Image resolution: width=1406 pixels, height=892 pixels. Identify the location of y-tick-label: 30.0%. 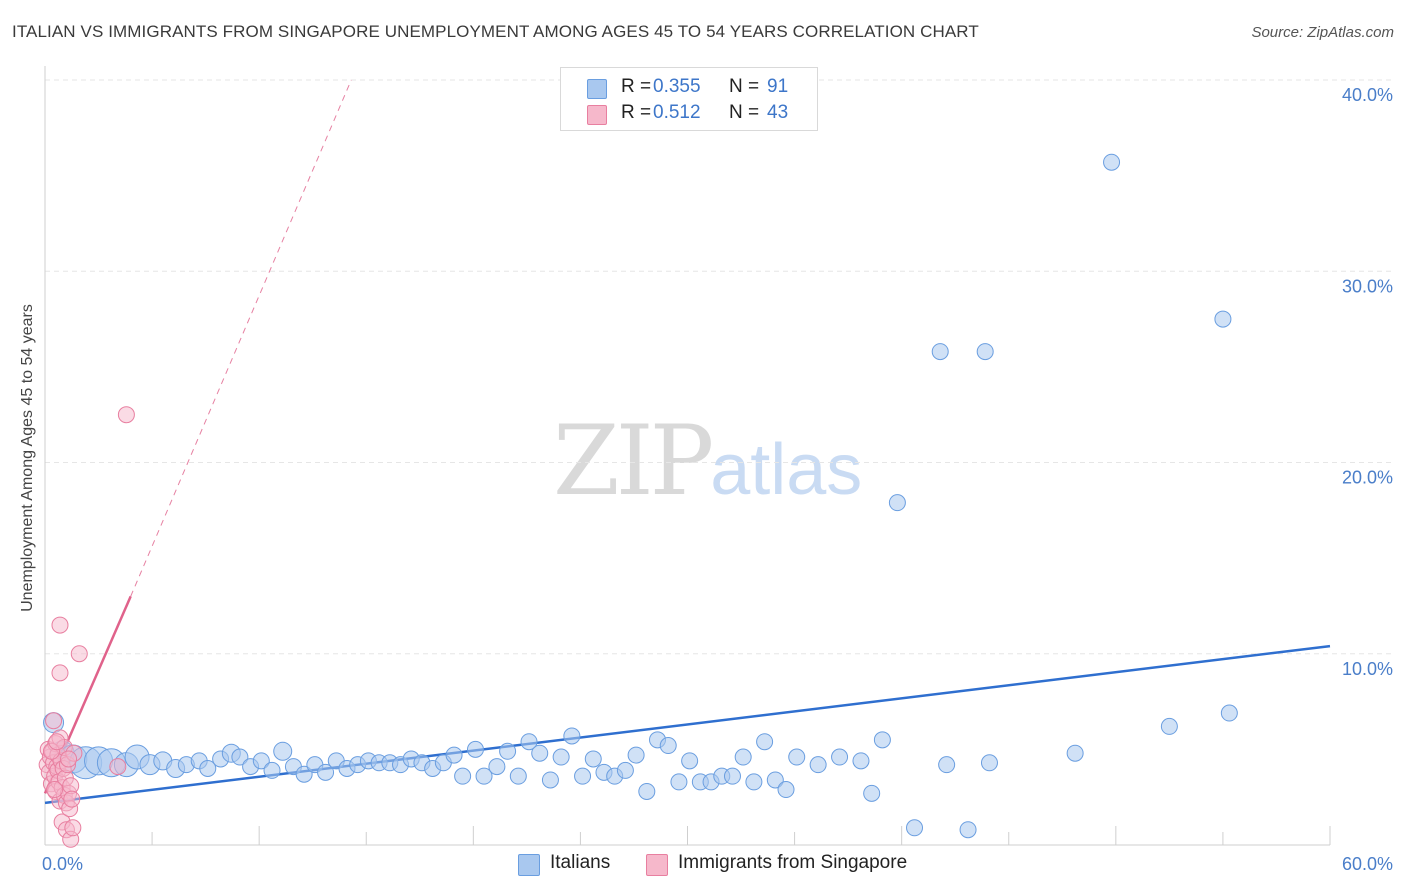
(1367, 286).